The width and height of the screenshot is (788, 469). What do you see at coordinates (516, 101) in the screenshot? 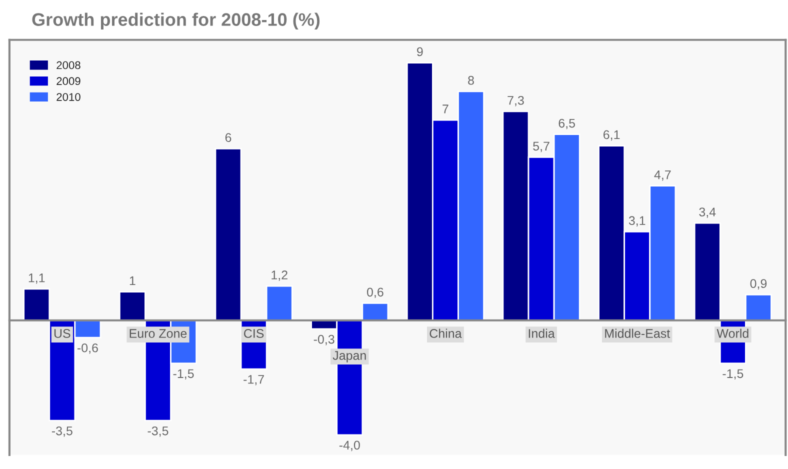
I see `data-label: 7,3` at bounding box center [516, 101].